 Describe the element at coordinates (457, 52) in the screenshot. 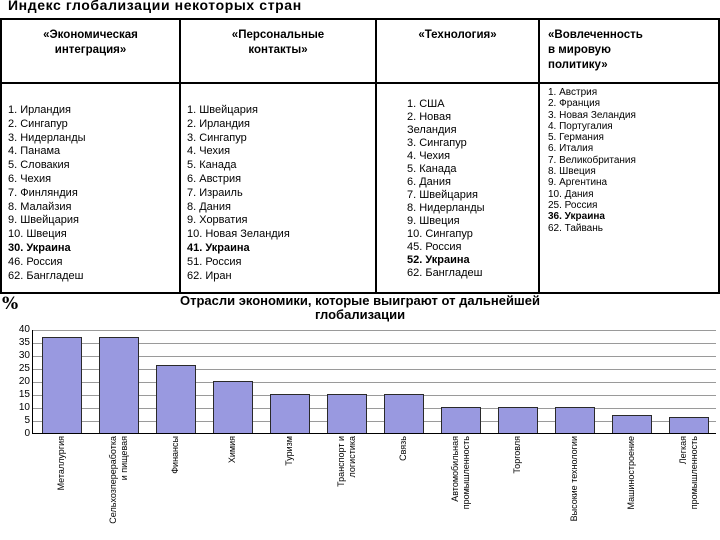

I see `column-header: «Технология»` at that location.